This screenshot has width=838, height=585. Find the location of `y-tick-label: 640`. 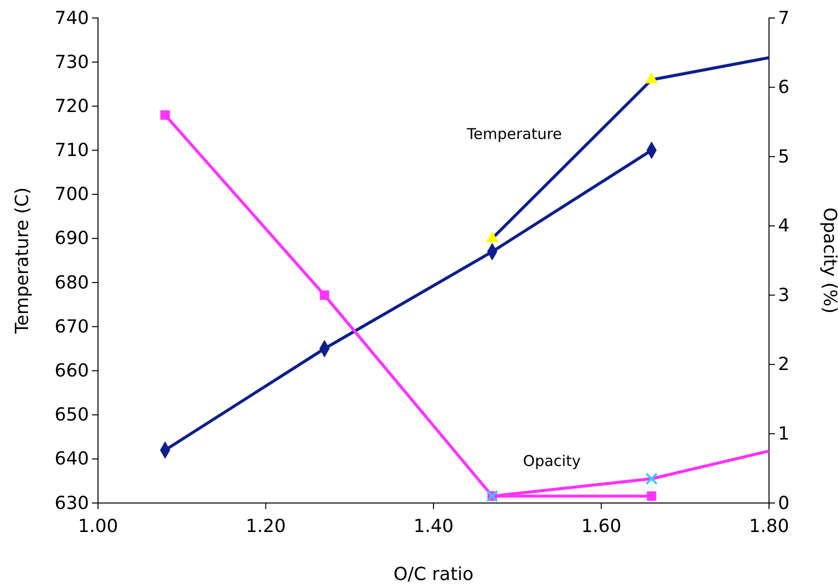

y-tick-label: 640 is located at coordinates (71, 459).